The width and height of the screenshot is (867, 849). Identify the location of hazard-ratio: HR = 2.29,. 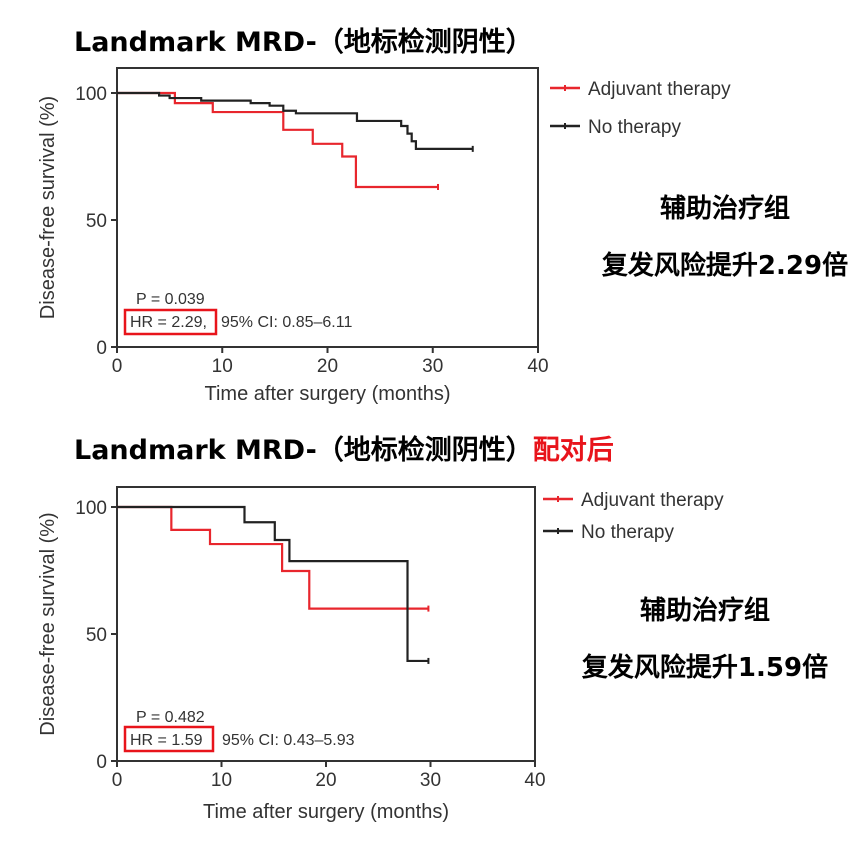
(168, 322).